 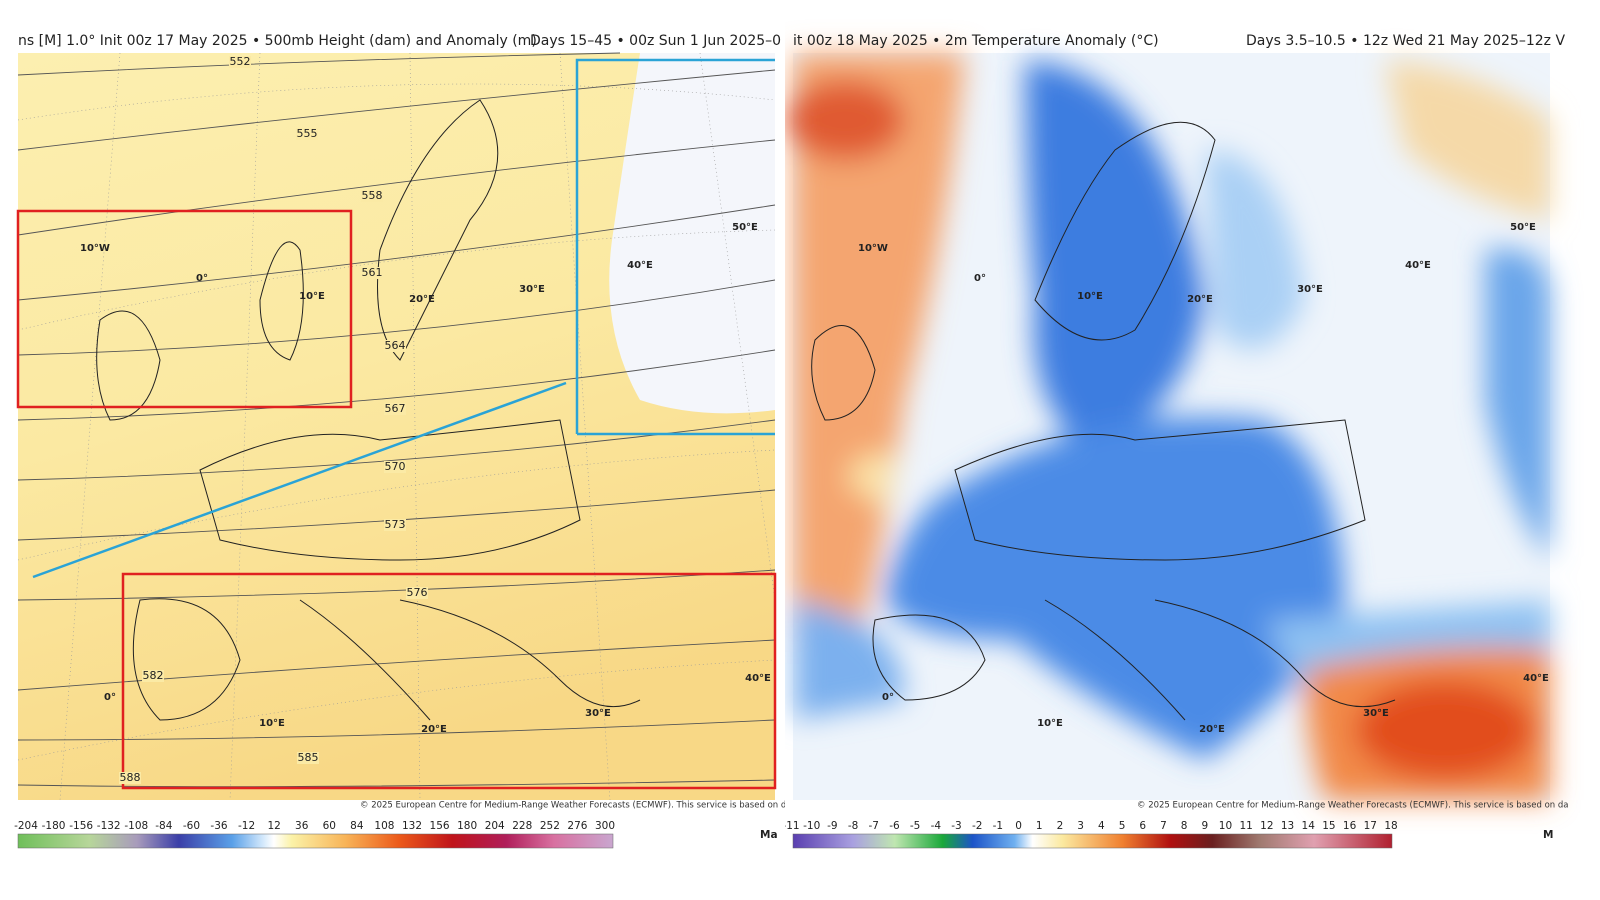 What do you see at coordinates (1163, 826) in the screenshot?
I see `colorbar-label: 7` at bounding box center [1163, 826].